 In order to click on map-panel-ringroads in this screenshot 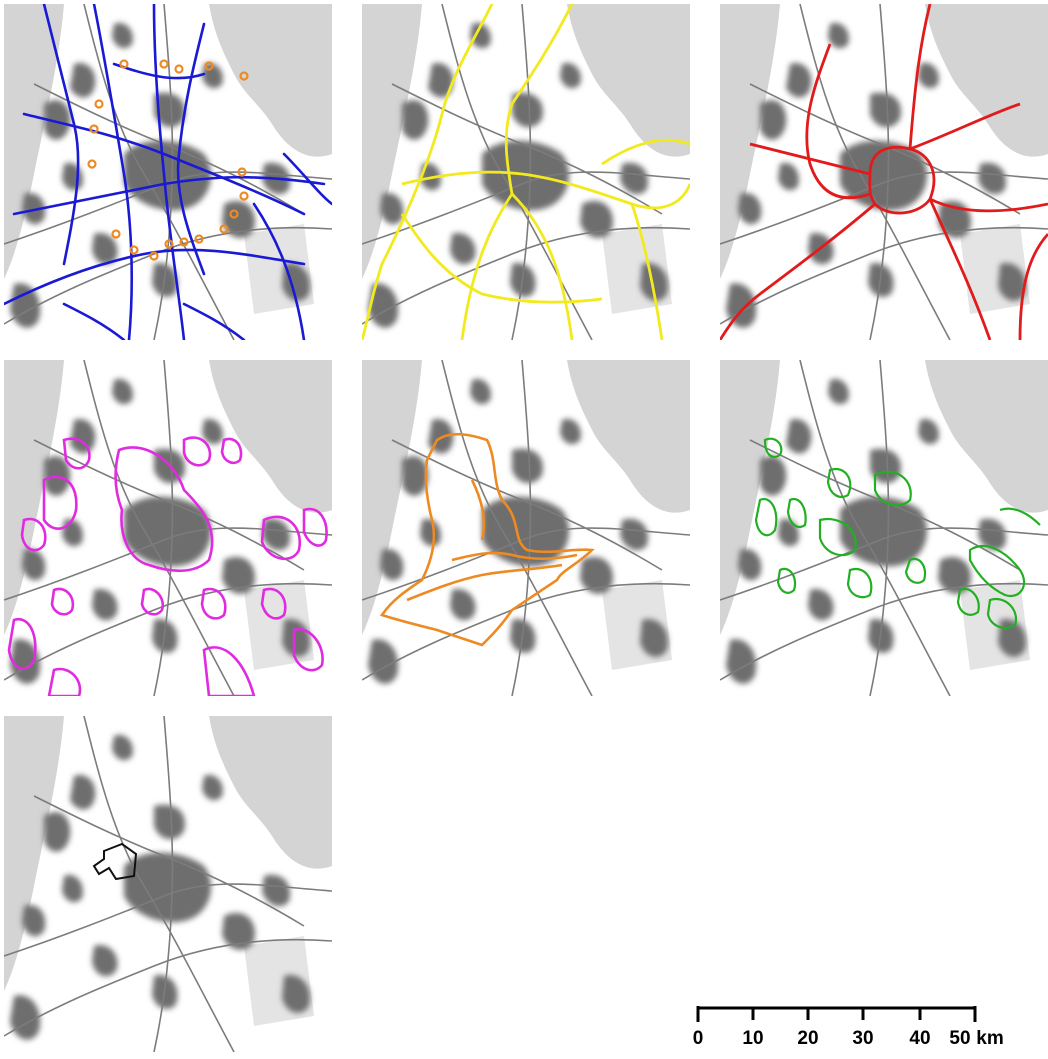, I will do `click(884, 172)`.